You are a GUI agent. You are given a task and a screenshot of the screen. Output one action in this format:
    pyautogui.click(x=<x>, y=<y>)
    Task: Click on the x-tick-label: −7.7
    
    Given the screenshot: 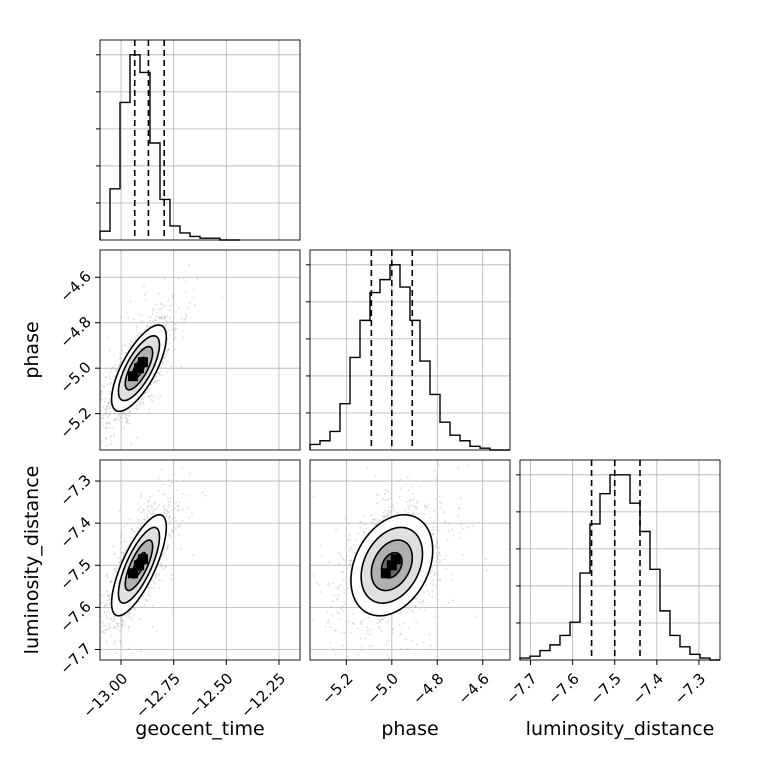 What is the action you would take?
    pyautogui.click(x=521, y=689)
    